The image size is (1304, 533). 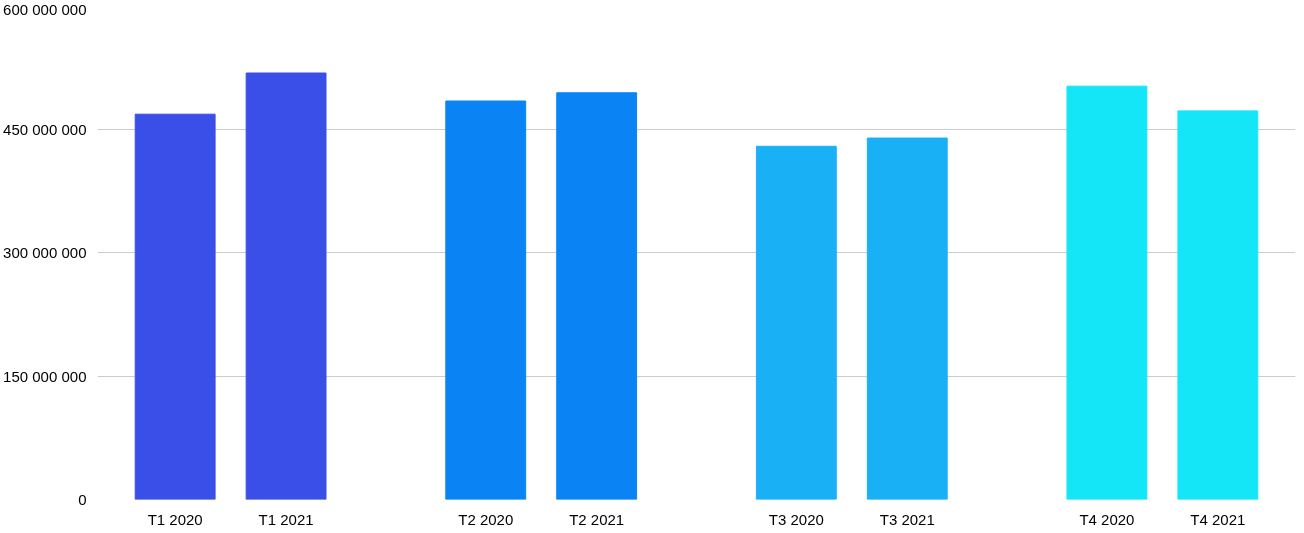 I want to click on x-tick-label: T4 2020, so click(x=1107, y=519).